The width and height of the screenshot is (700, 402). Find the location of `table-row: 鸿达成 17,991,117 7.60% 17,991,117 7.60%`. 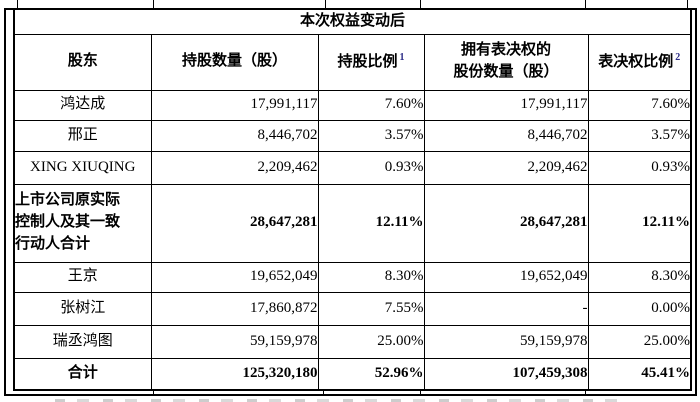

table-row: 鸿达成 17,991,117 7.60% 17,991,117 7.60% is located at coordinates (352, 105).